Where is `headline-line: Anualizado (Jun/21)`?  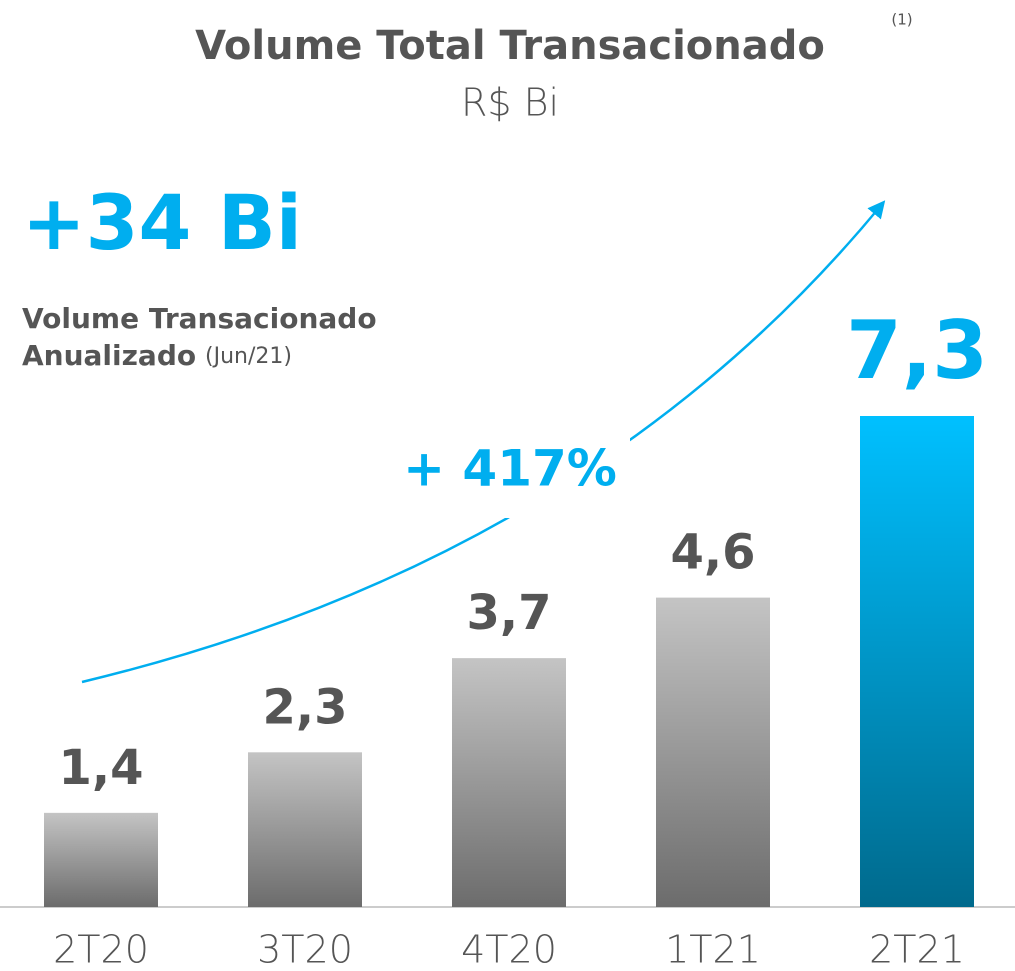 headline-line: Anualizado (Jun/21) is located at coordinates (157, 355).